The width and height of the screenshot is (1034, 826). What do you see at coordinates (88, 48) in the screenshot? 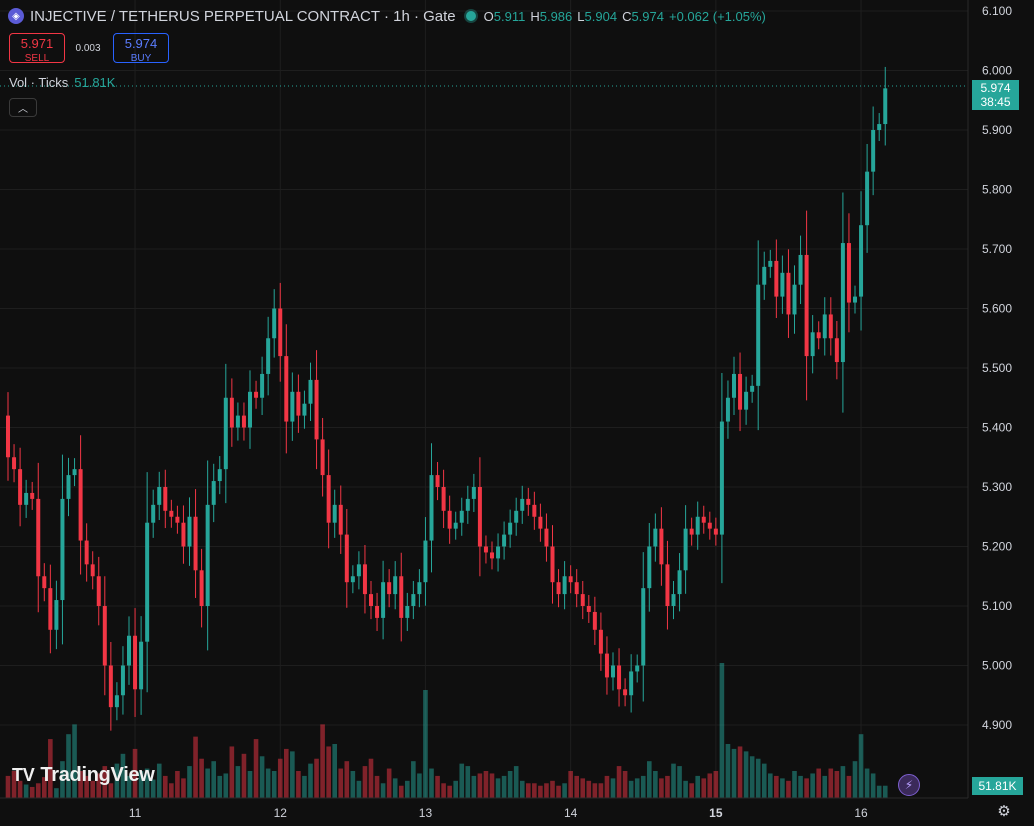
I see `spread-value: 0.003` at bounding box center [88, 48].